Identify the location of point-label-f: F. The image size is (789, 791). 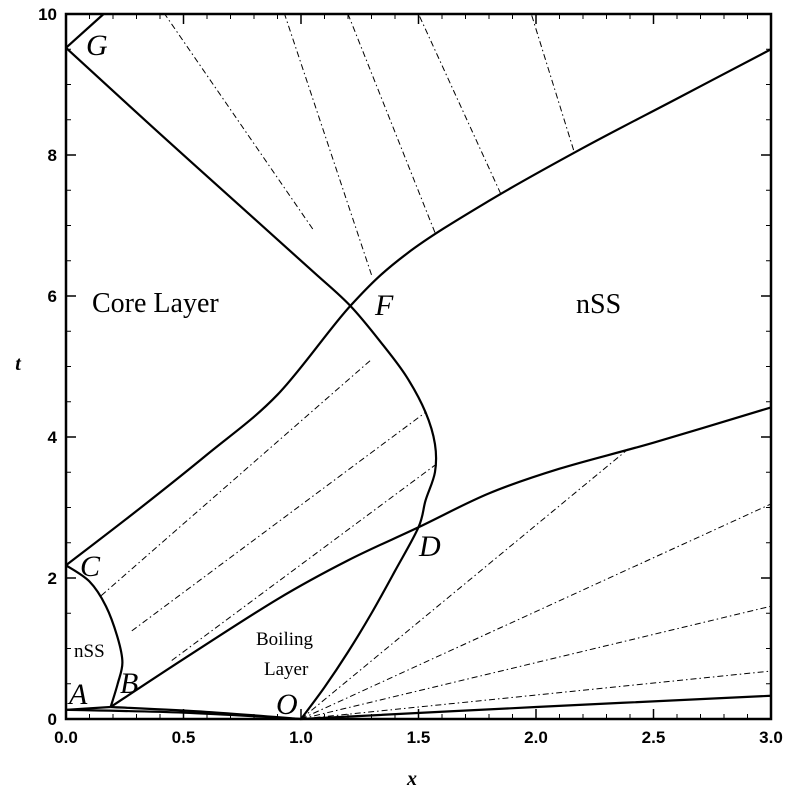
(384, 305).